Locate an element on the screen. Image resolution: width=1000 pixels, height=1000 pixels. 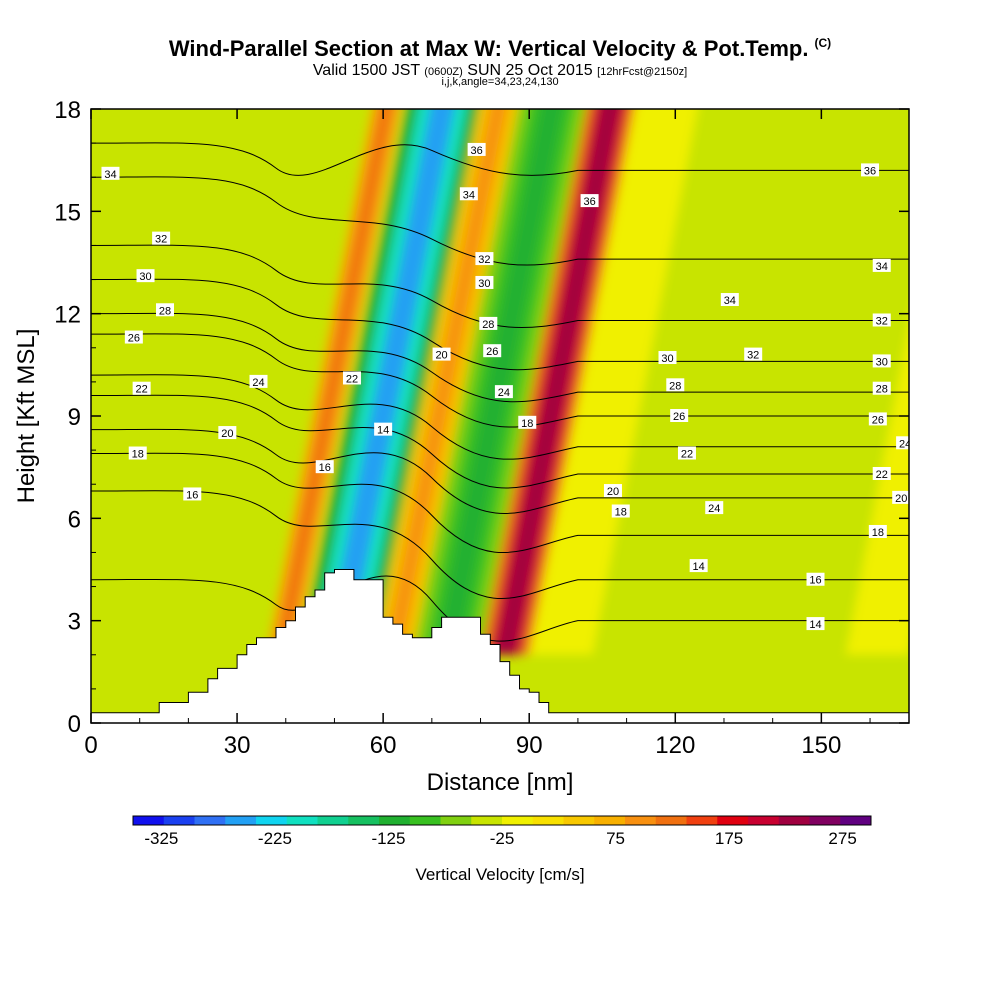
terrain-profile is located at coordinates (500, 646).